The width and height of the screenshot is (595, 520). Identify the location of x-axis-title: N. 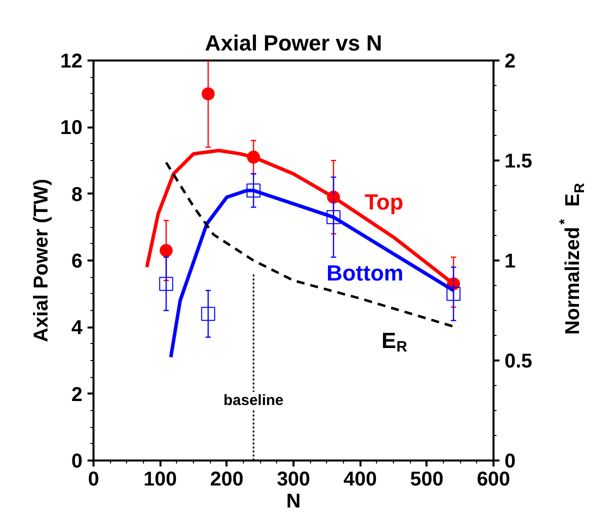
(293, 501).